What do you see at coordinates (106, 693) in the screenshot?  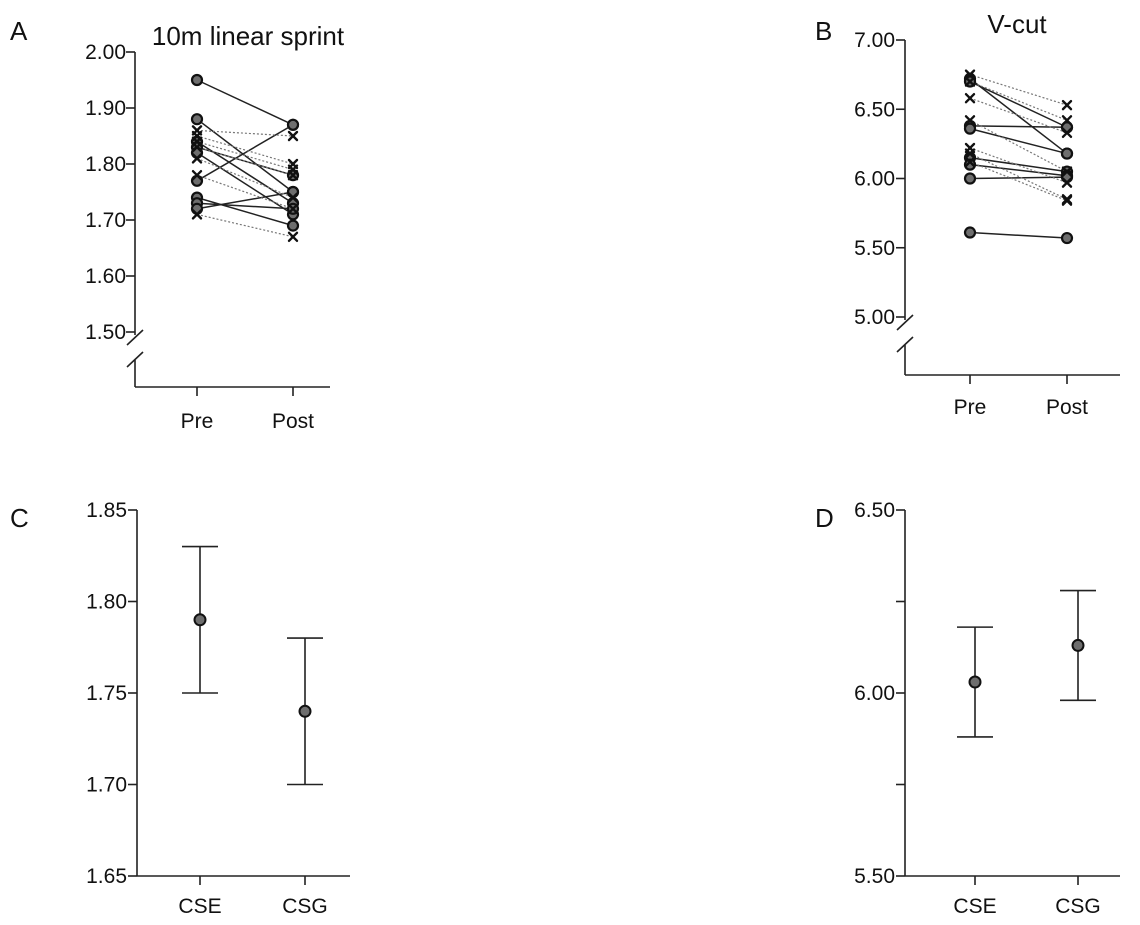 I see `y-tick-label: 1.75` at bounding box center [106, 693].